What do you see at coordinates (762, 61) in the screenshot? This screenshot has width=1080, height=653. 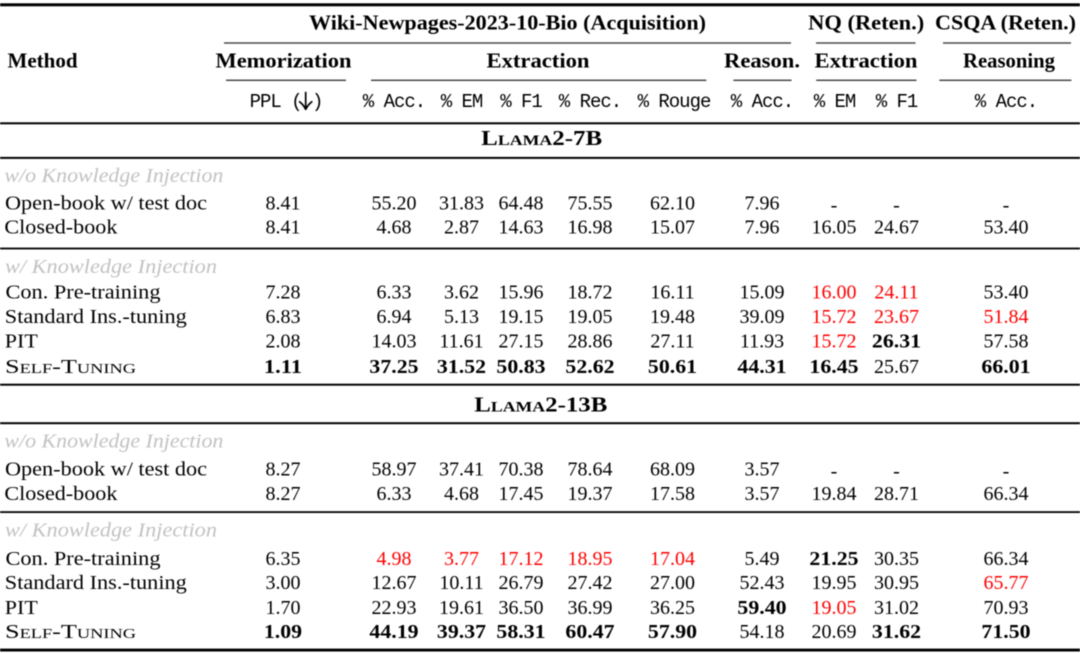 I see `svg-text: Reason.` at bounding box center [762, 61].